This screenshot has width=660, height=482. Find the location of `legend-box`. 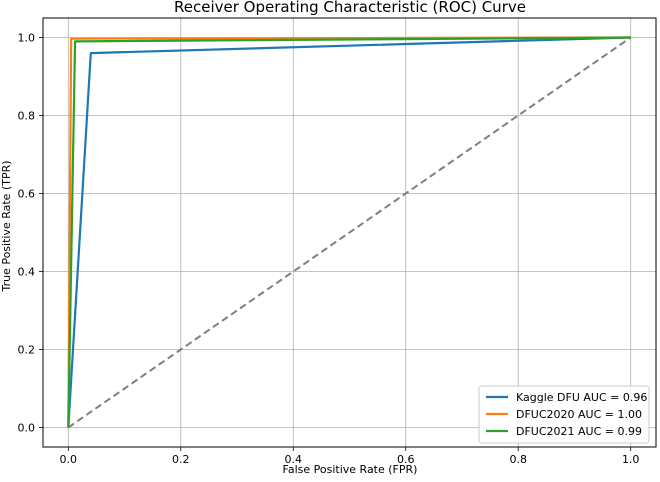

legend-box is located at coordinates (564, 414).